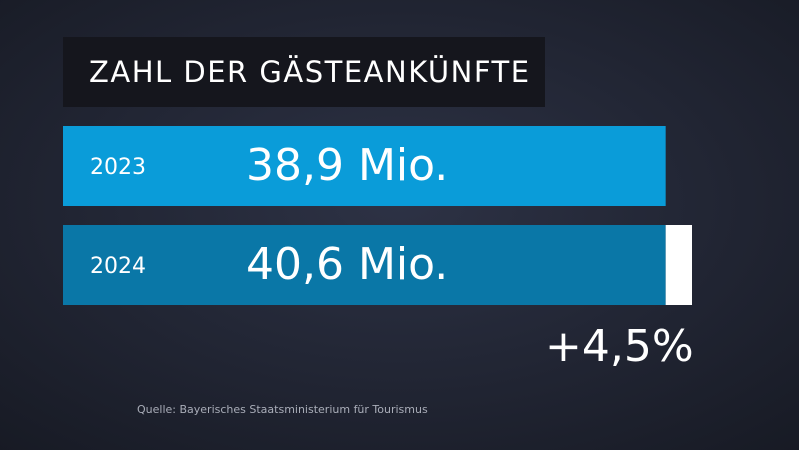 This screenshot has width=799, height=450. I want to click on bar-increase, so click(678, 265).